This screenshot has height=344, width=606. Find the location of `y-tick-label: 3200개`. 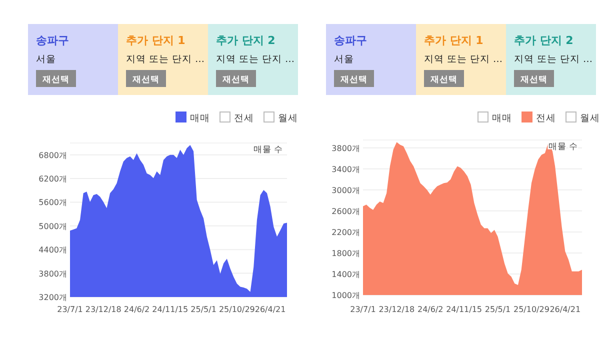

y-tick-label: 3200개 is located at coordinates (52, 297).